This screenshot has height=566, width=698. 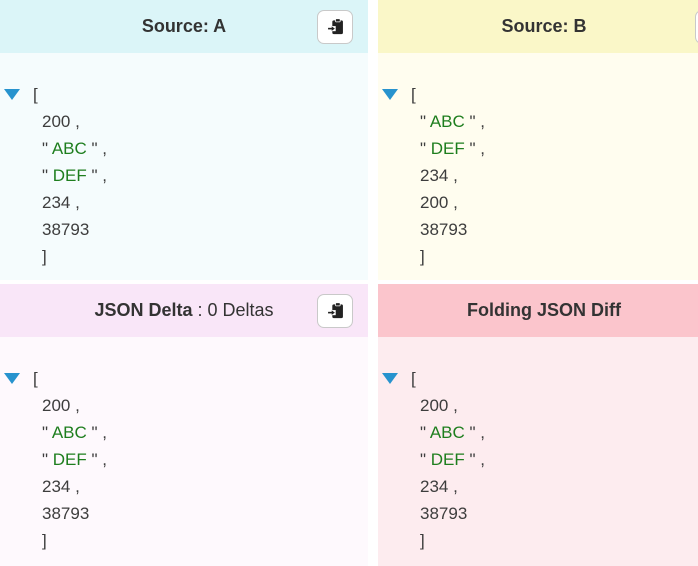 I want to click on panel-header-source-b: Source: B, so click(x=538, y=26).